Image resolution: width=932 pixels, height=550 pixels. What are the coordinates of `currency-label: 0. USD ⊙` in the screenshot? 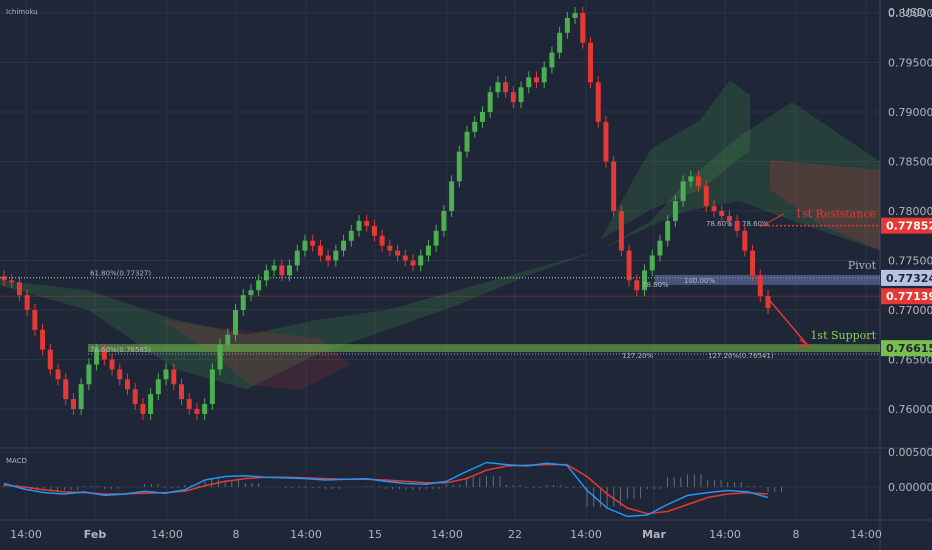 It's located at (910, 12).